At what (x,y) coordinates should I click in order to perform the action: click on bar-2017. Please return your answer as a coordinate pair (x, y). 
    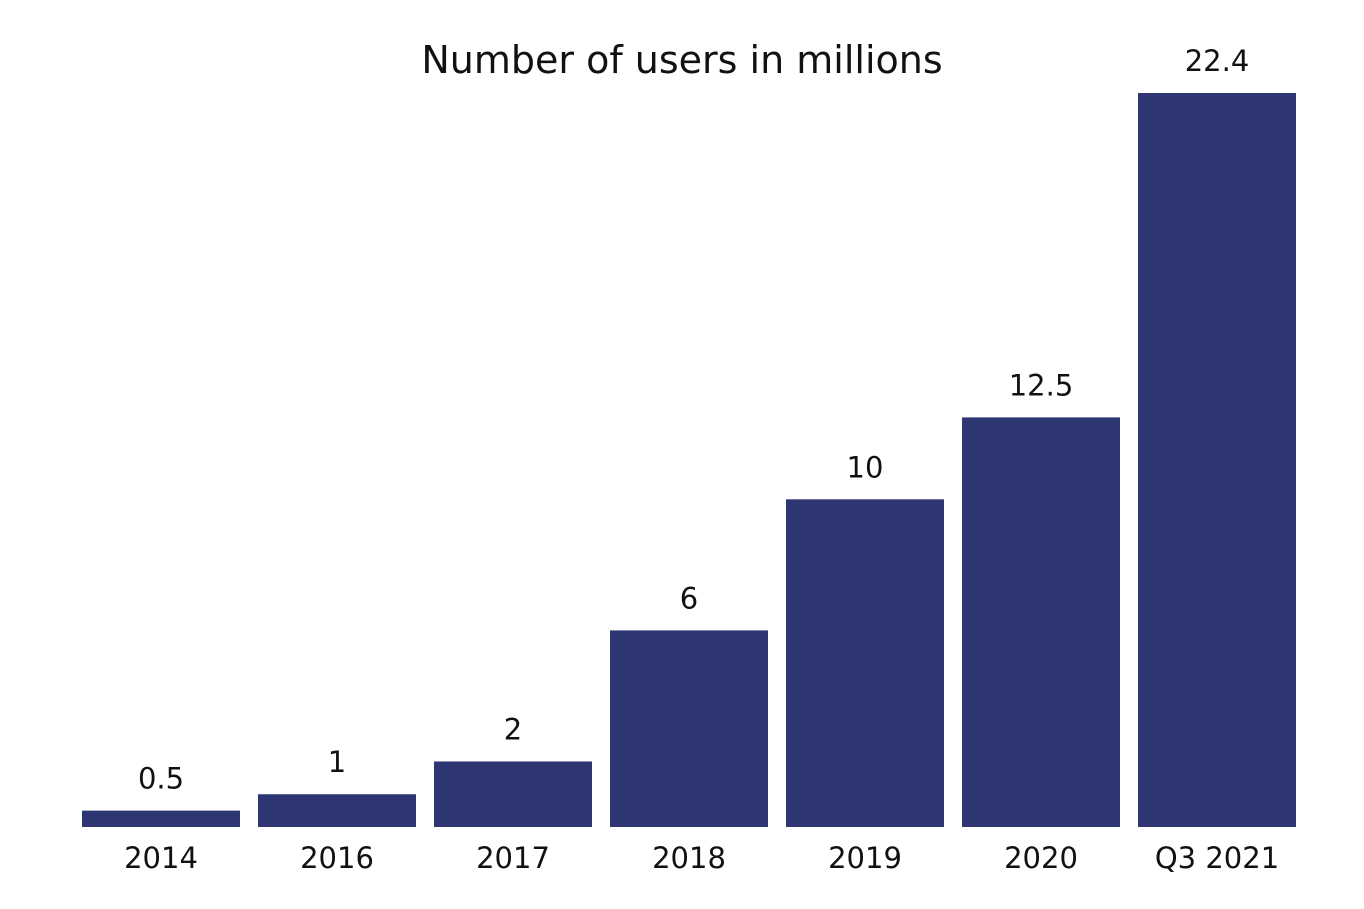
    Looking at the image, I should click on (513, 794).